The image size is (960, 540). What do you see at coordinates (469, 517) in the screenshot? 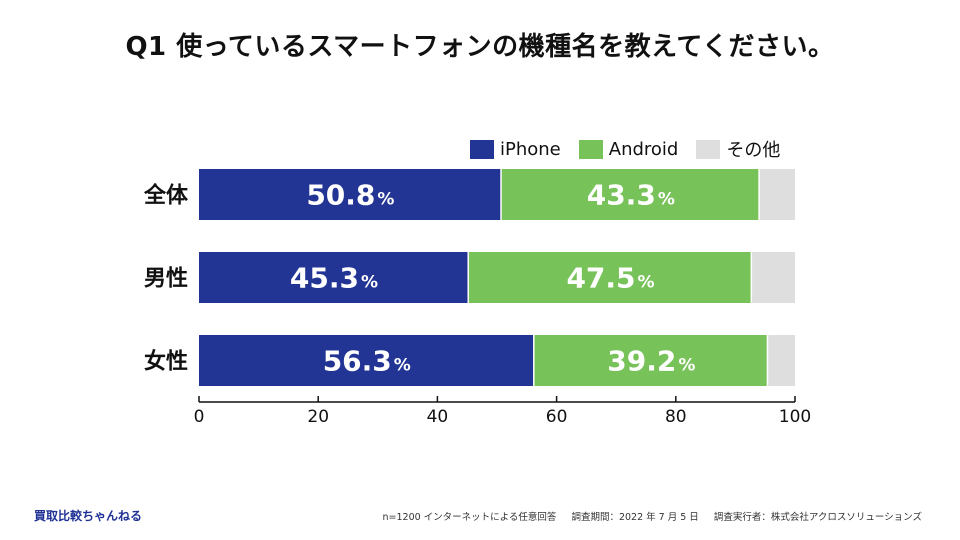
I see `footnote-sample: n=1200 インターネットによる任意回答` at bounding box center [469, 517].